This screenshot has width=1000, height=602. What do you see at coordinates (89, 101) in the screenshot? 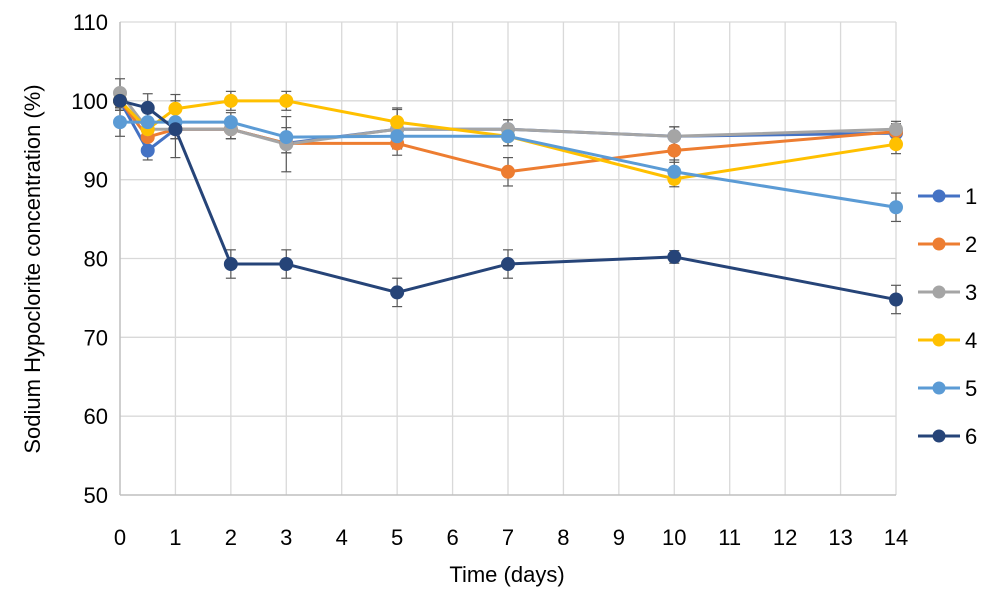
I see `y-tick-label: 100` at bounding box center [89, 101].